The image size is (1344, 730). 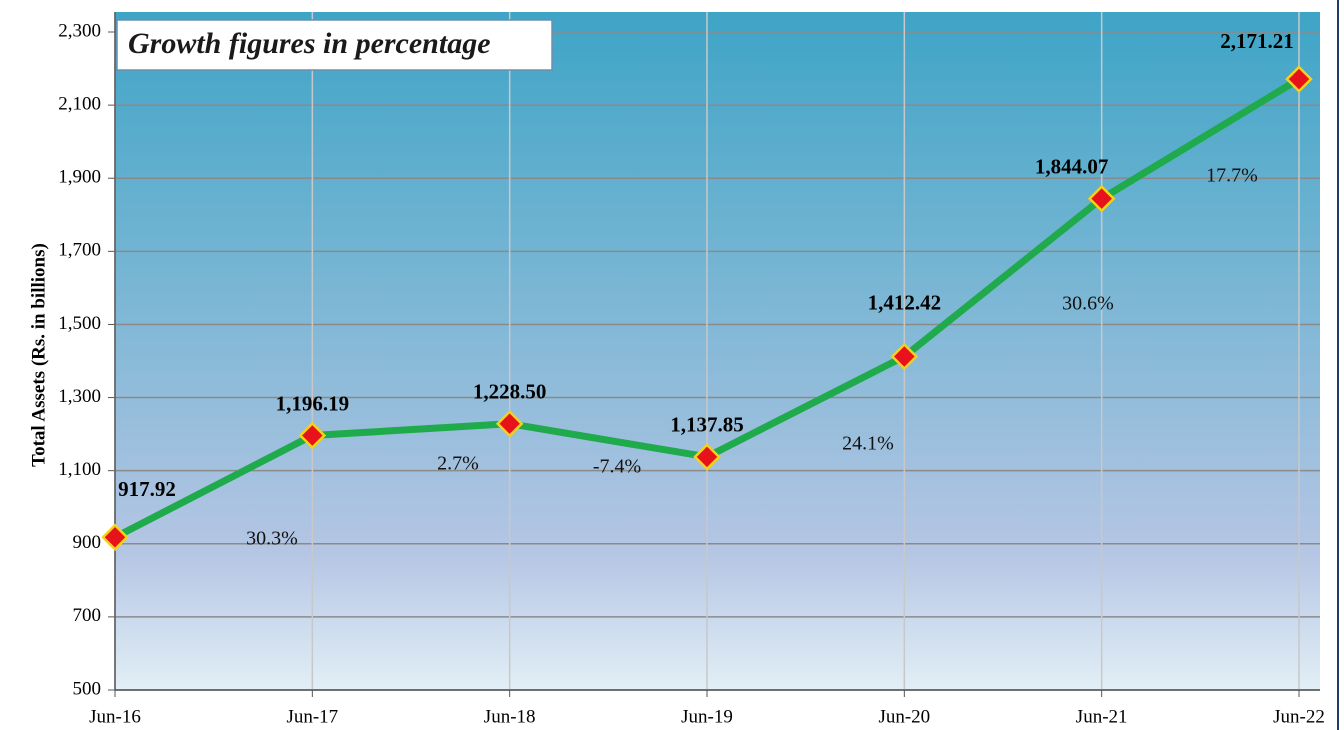 I want to click on x-tick-label: Jun-19, so click(x=707, y=716).